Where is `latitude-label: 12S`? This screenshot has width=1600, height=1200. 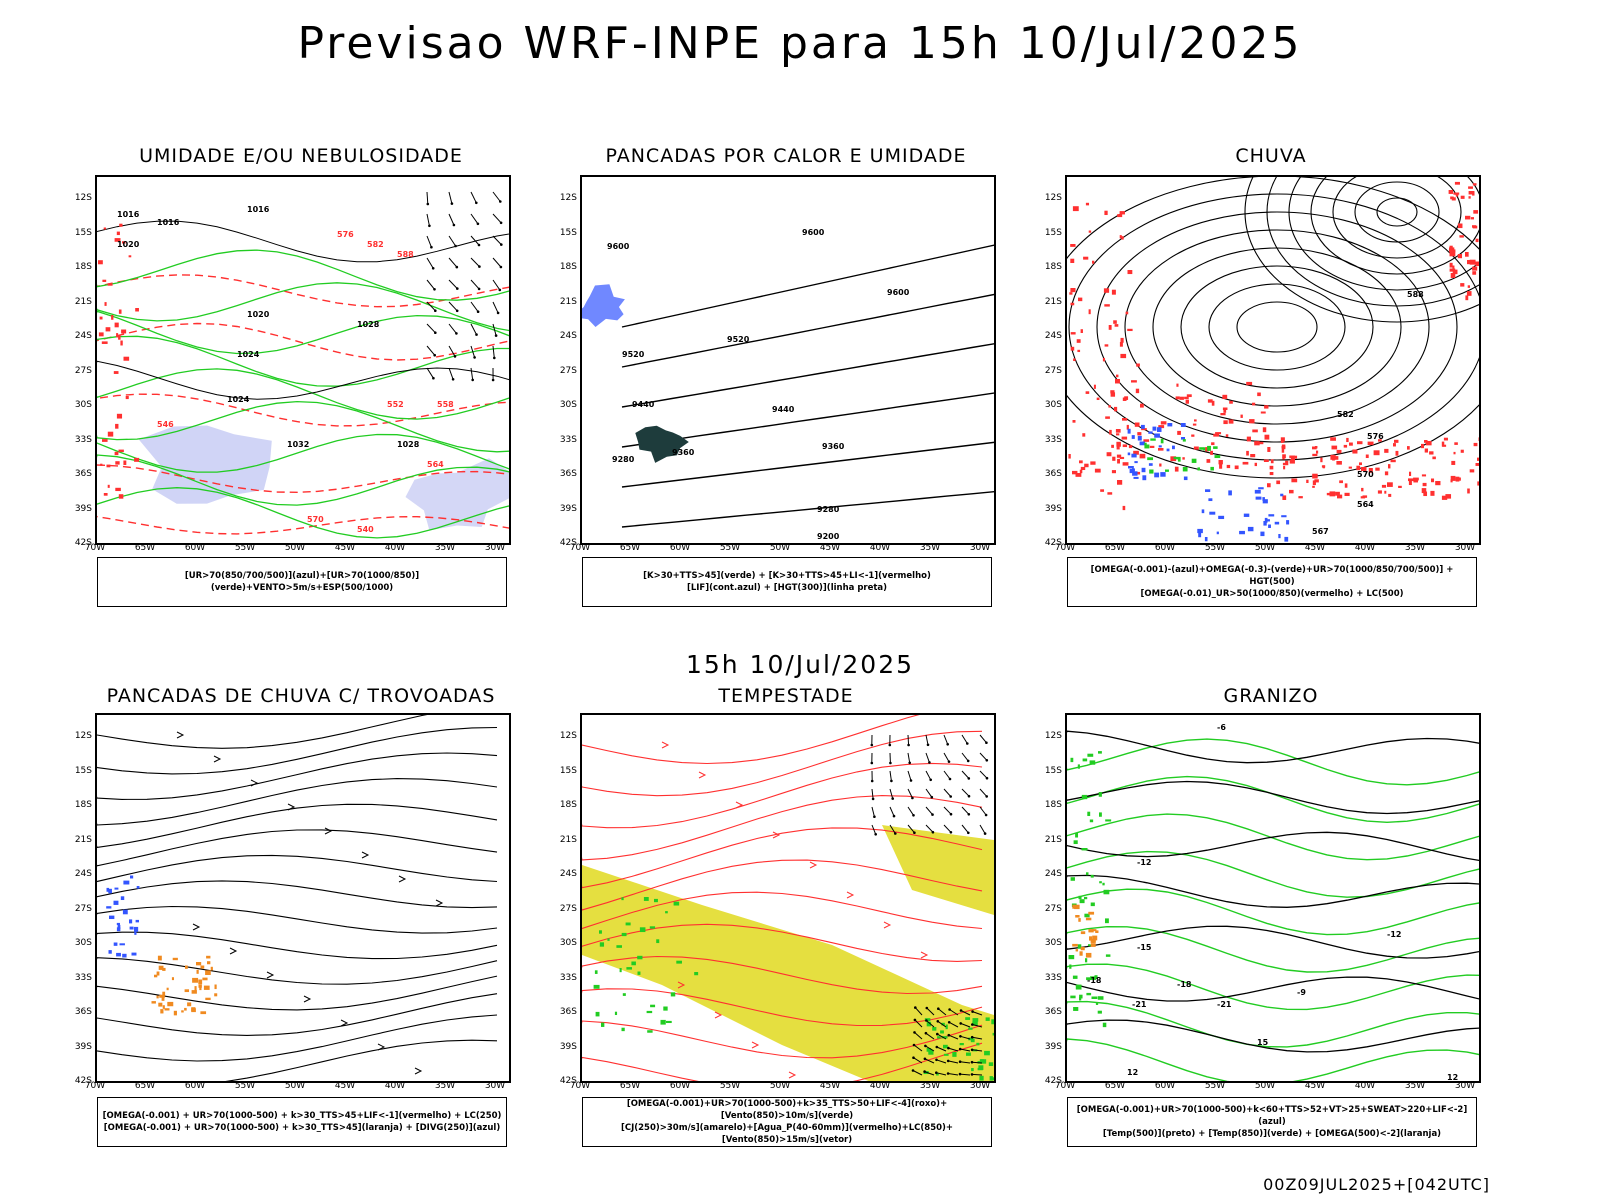
latitude-label: 12S is located at coordinates (1053, 736).